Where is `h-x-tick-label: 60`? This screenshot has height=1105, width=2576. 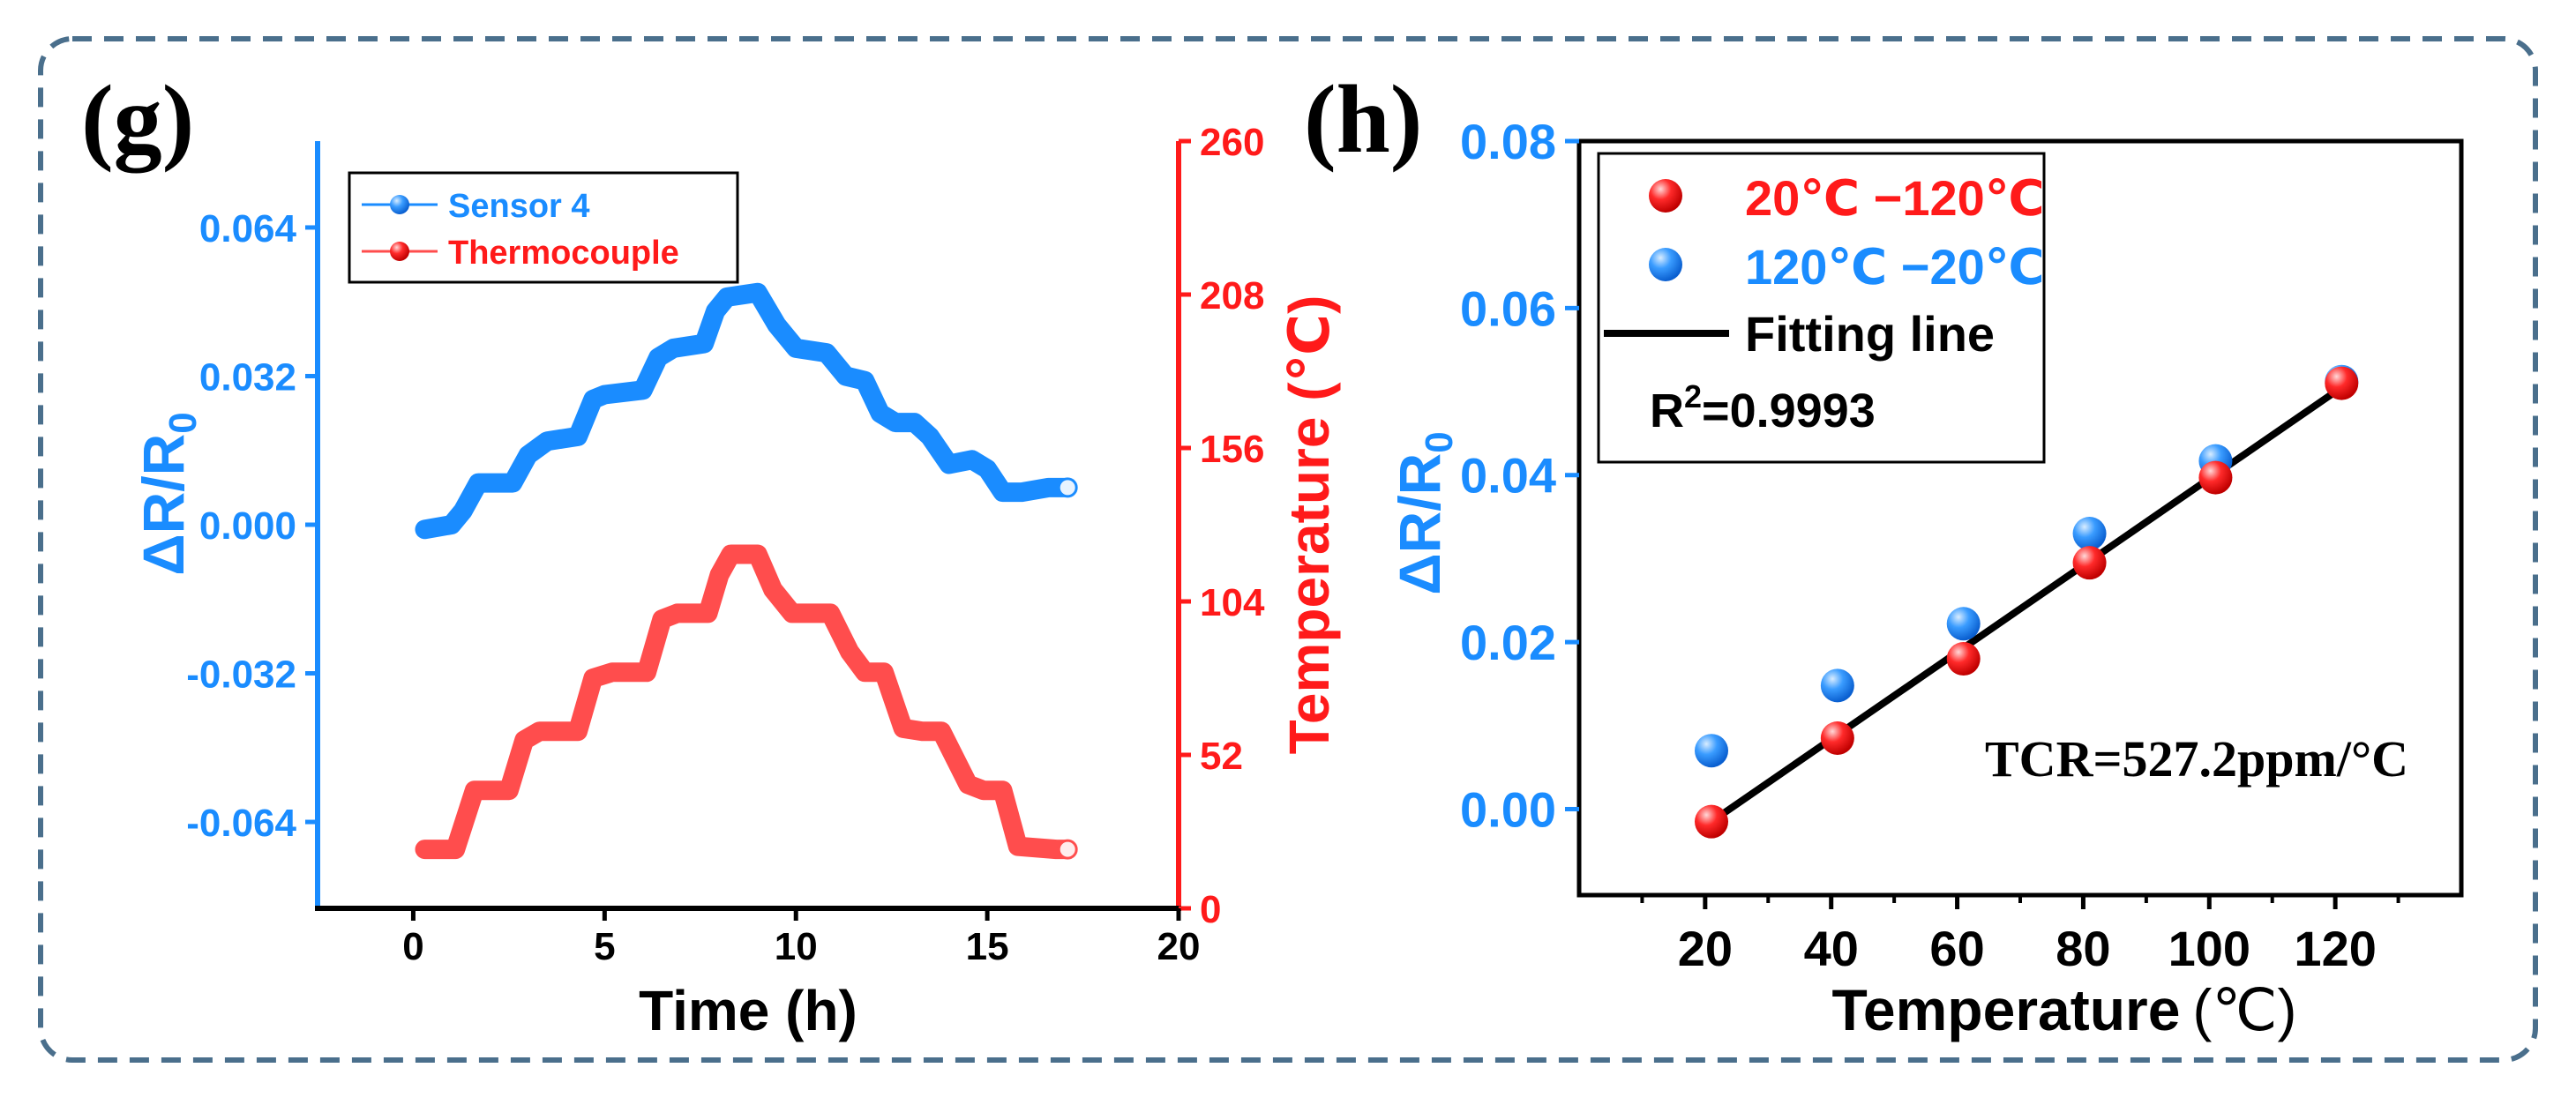
h-x-tick-label: 60 is located at coordinates (1957, 948).